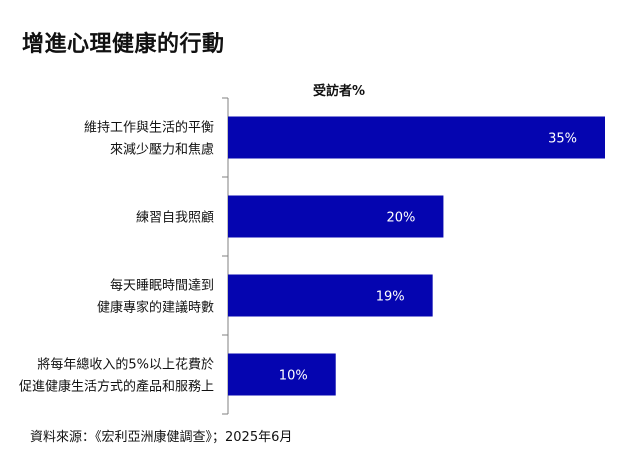  I want to click on category-label: 來減少壓力和焦慮, so click(162, 150).